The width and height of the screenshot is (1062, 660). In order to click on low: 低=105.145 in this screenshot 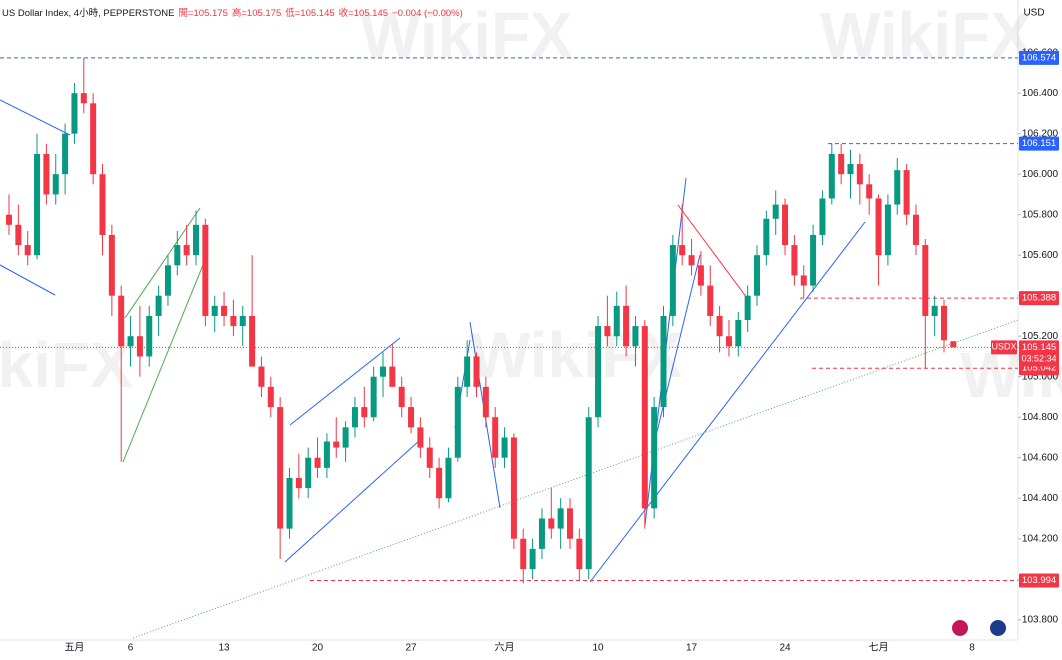, I will do `click(310, 13)`.